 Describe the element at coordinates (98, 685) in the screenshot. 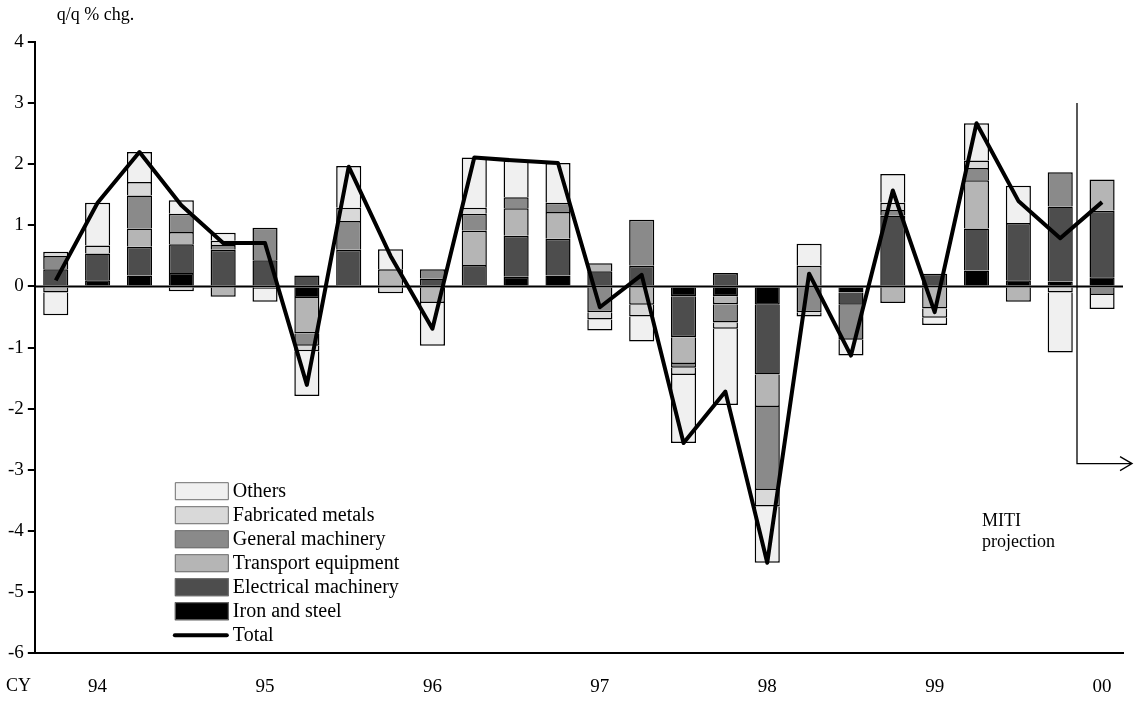

I see `x-tick-label: 94` at that location.